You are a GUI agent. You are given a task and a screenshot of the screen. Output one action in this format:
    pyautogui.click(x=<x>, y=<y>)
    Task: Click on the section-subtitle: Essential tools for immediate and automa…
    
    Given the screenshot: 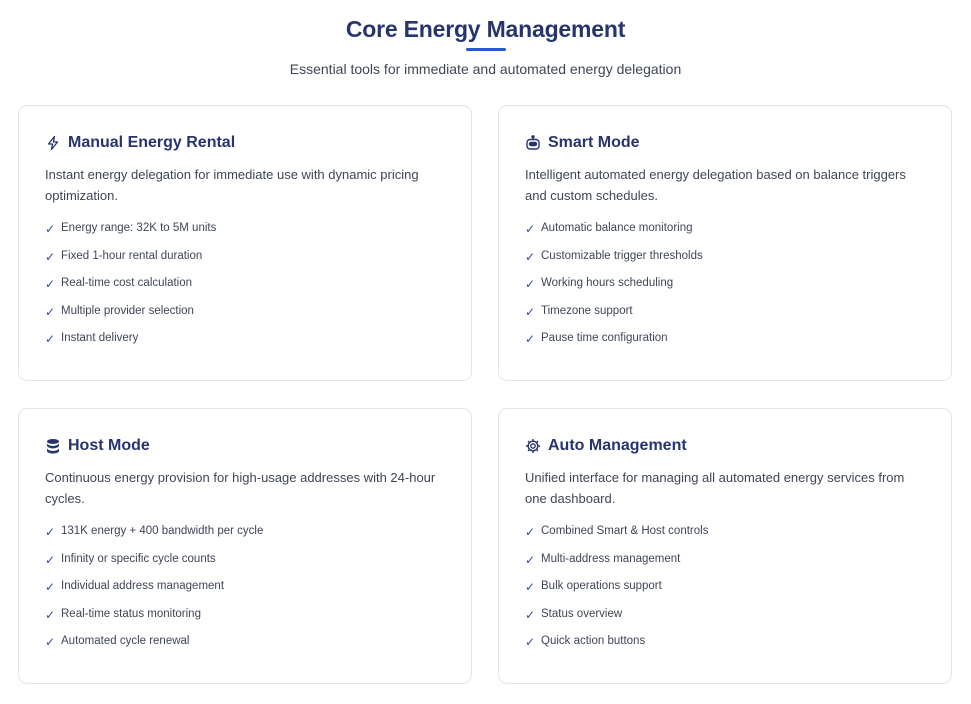 What is the action you would take?
    pyautogui.click(x=485, y=69)
    